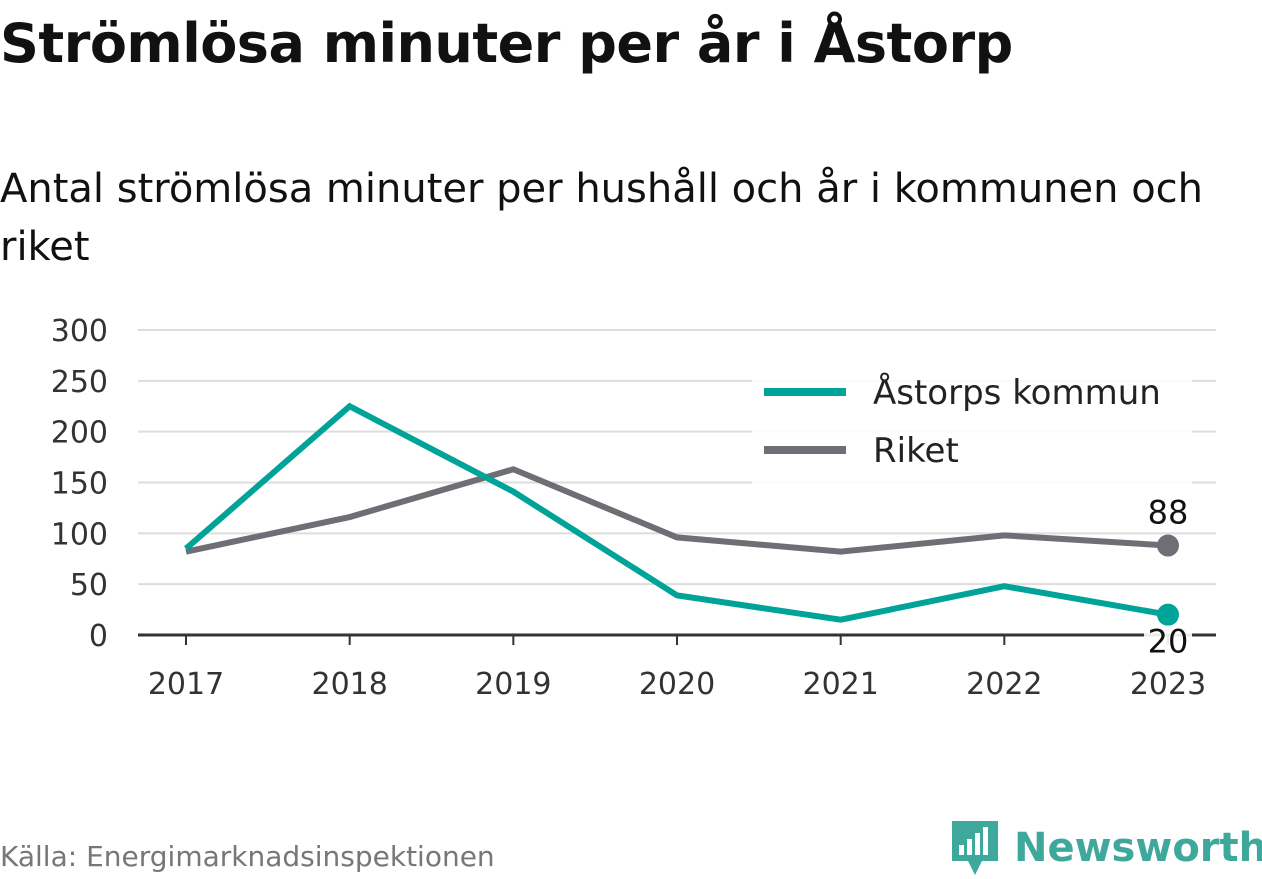  I want to click on legend-label: Riket, so click(916, 451).